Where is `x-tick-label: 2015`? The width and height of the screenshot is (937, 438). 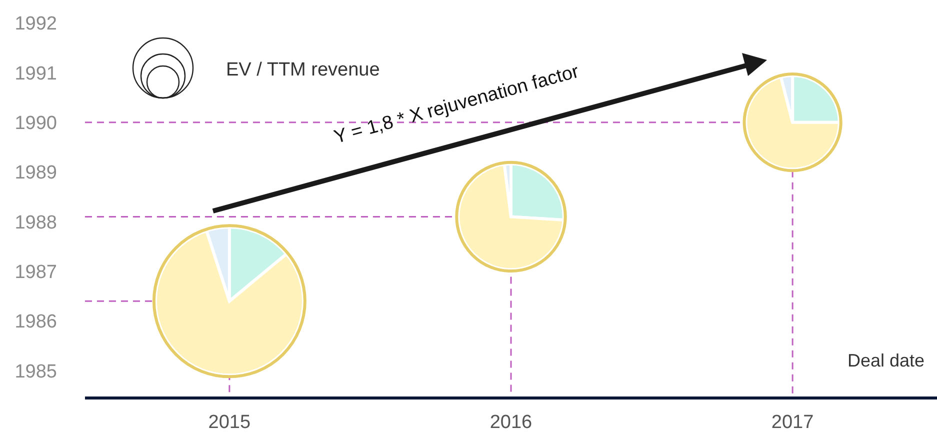 x-tick-label: 2015 is located at coordinates (229, 422).